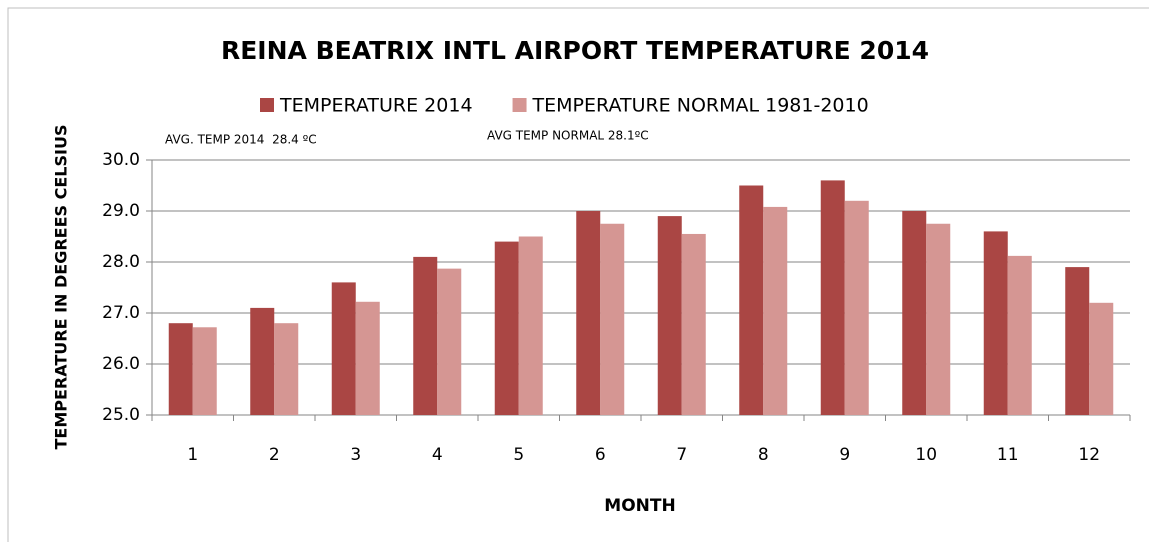  What do you see at coordinates (1008, 455) in the screenshot?
I see `x-tick-label: 11` at bounding box center [1008, 455].